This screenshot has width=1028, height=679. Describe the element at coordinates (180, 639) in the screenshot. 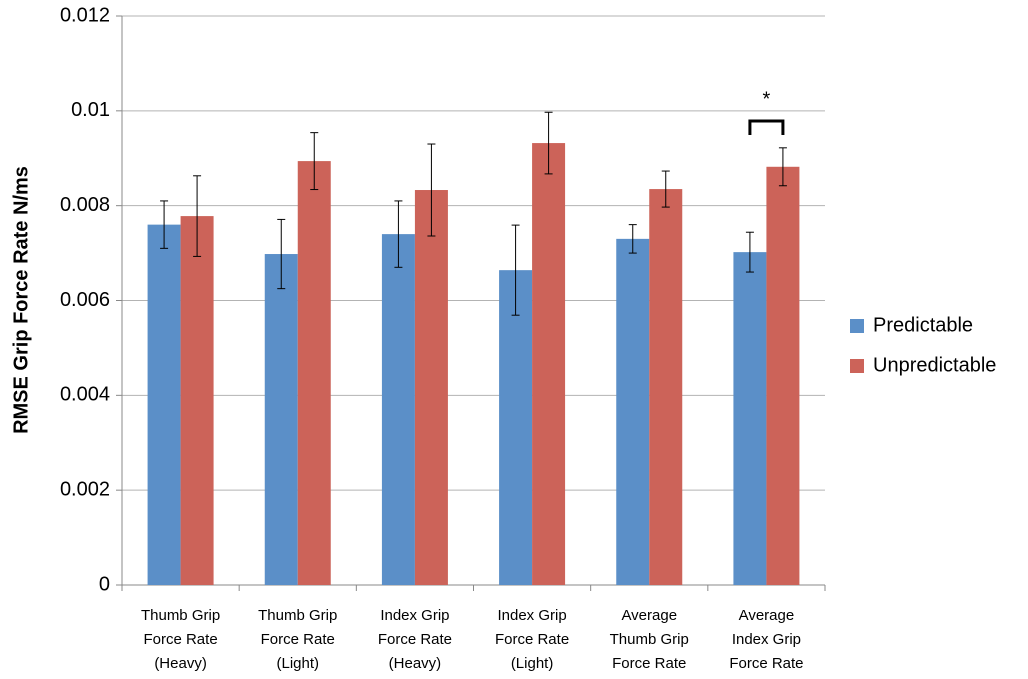

I see `x-tick-label: Thumb Grip Force Rate (Heavy)` at that location.